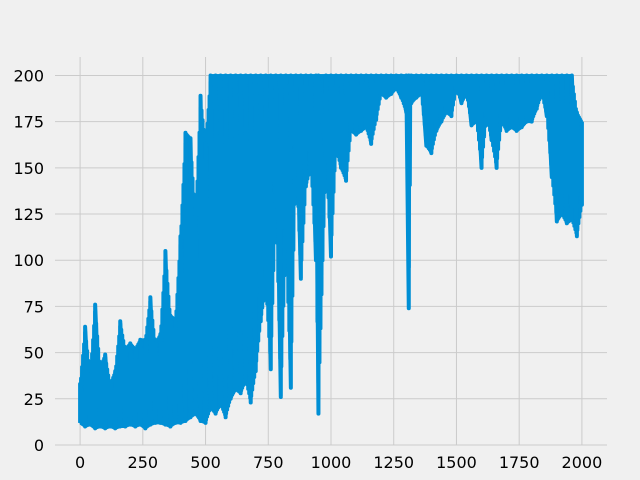 The width and height of the screenshot is (640, 480). I want to click on x-tick-label: 750, so click(268, 462).